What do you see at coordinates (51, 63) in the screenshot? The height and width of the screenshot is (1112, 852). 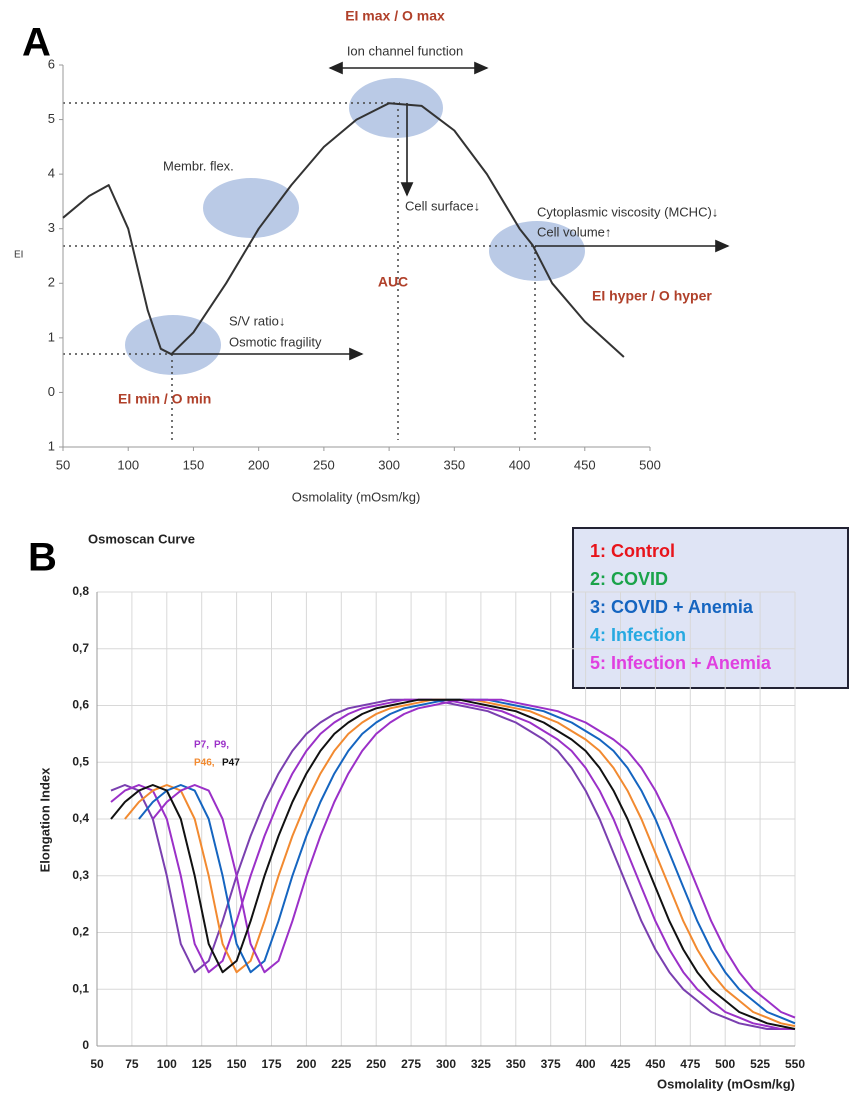 I see `y-tick-label: 6` at bounding box center [51, 63].